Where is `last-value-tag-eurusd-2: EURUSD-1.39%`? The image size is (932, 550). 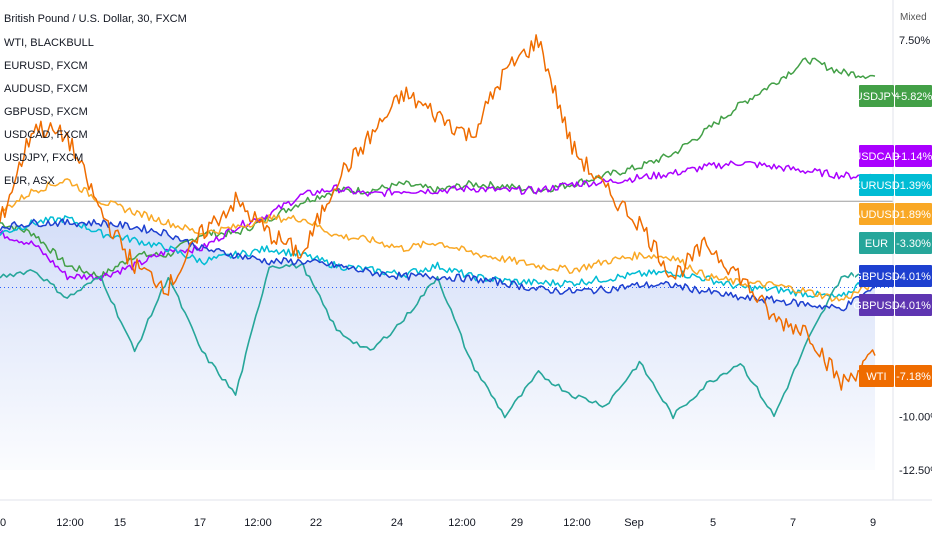
last-value-tag-eurusd-2: EURUSD-1.39% is located at coordinates (892, 185).